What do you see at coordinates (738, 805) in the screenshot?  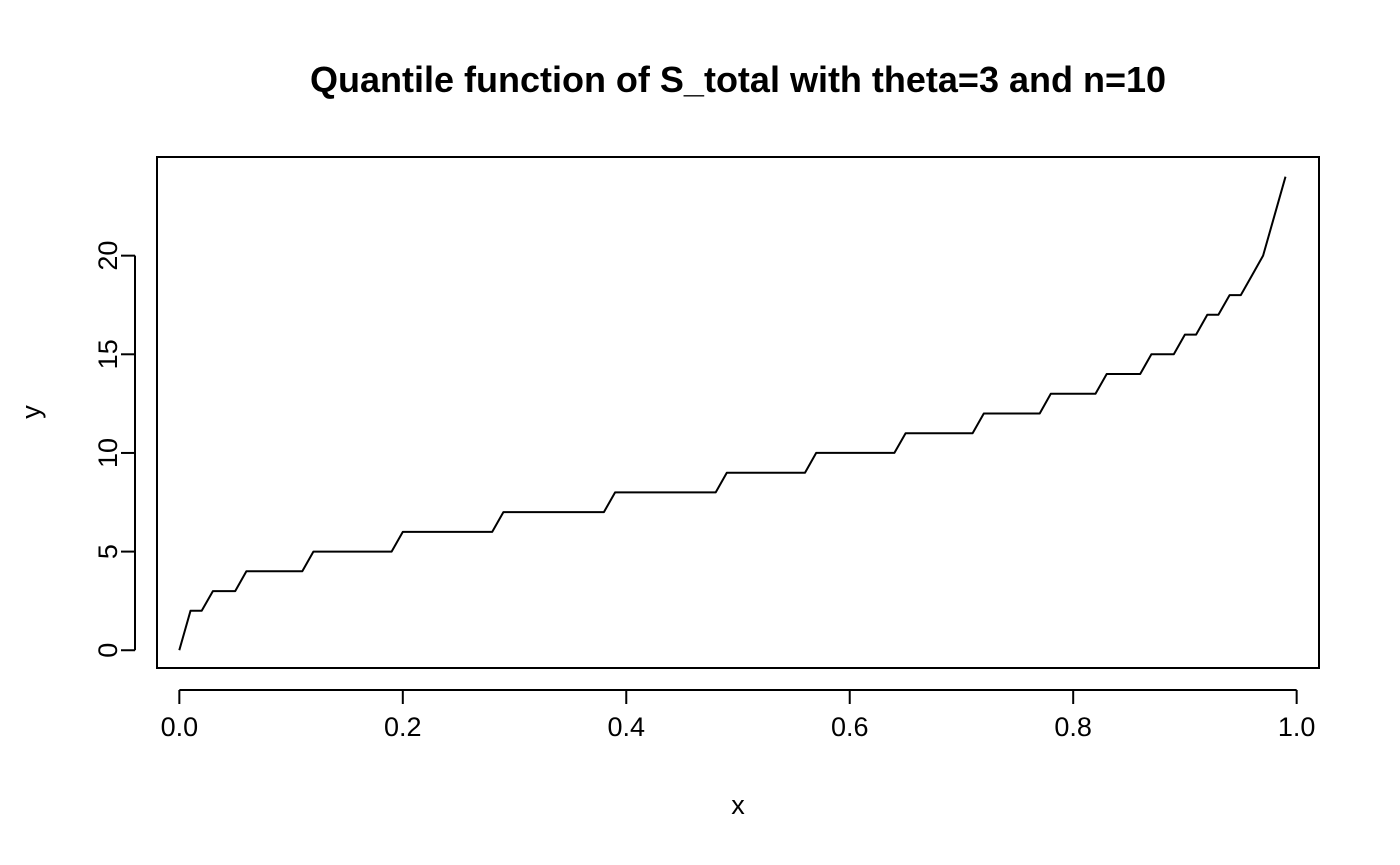 I see `x-axis-label: x` at bounding box center [738, 805].